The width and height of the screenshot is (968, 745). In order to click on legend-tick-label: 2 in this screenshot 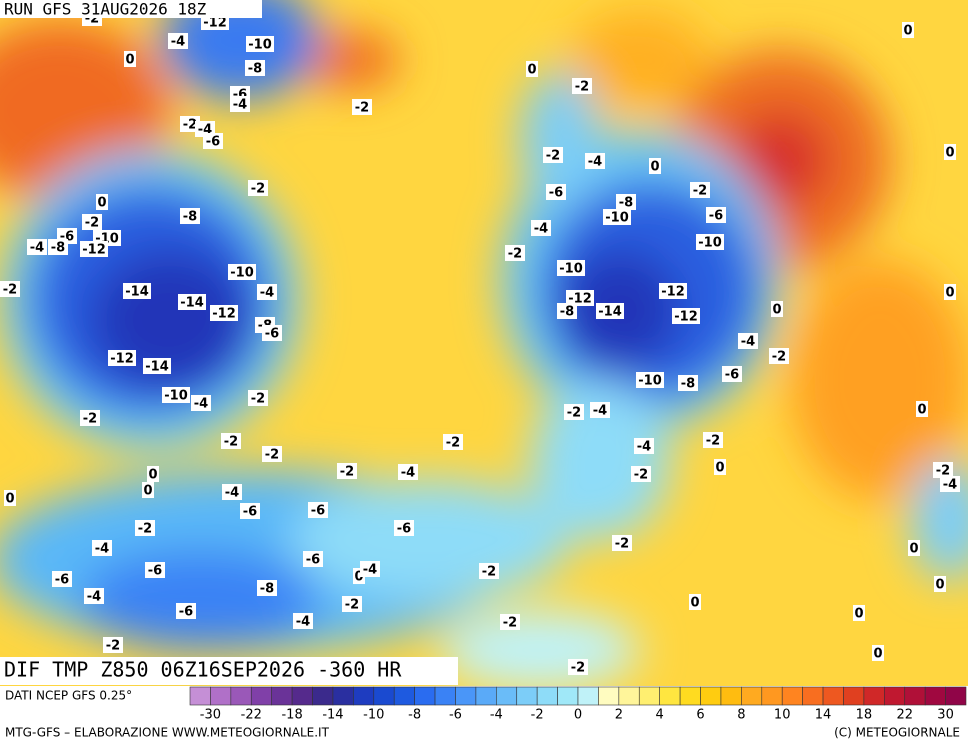, I will do `click(619, 715)`.